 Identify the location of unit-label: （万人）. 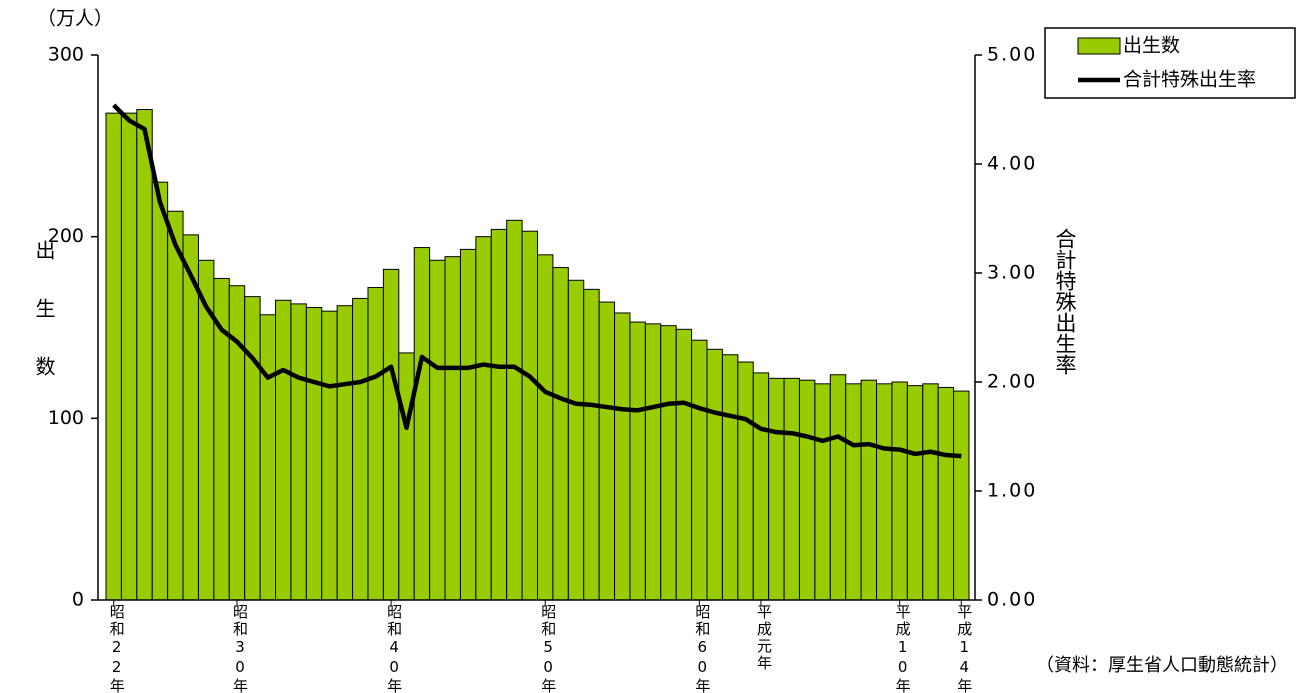
(75, 19).